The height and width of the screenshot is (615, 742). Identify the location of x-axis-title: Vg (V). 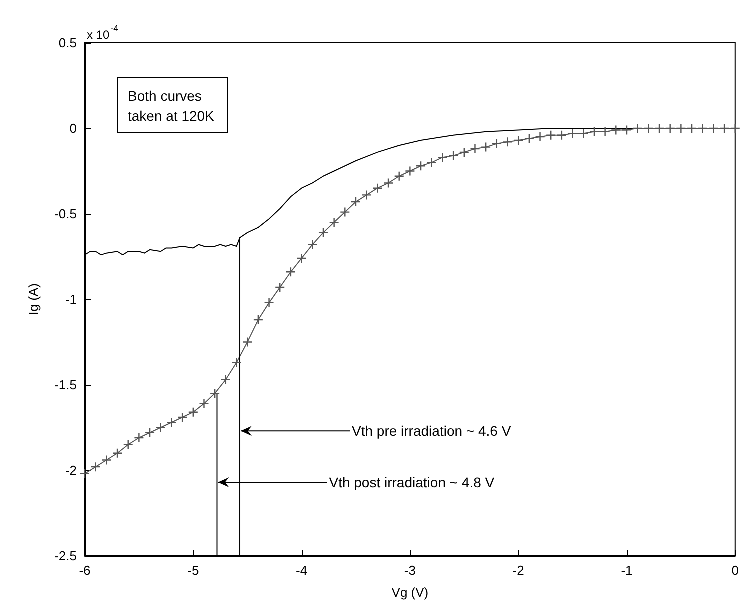
(410, 592).